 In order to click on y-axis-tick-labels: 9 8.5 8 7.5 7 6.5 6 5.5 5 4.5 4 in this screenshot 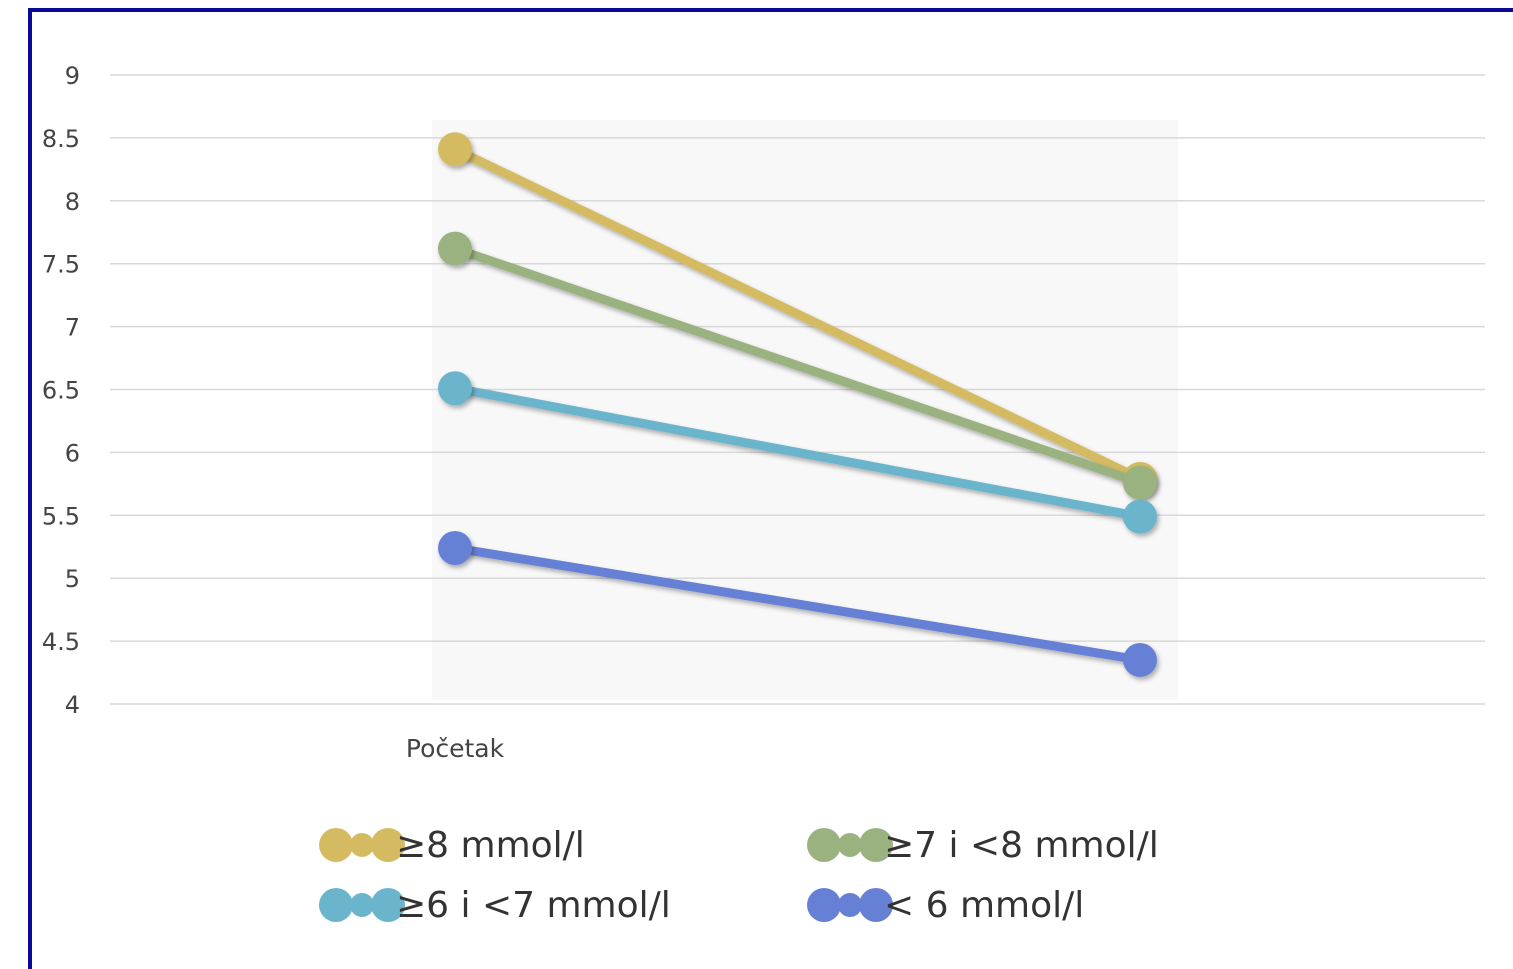, I will do `click(61, 390)`.